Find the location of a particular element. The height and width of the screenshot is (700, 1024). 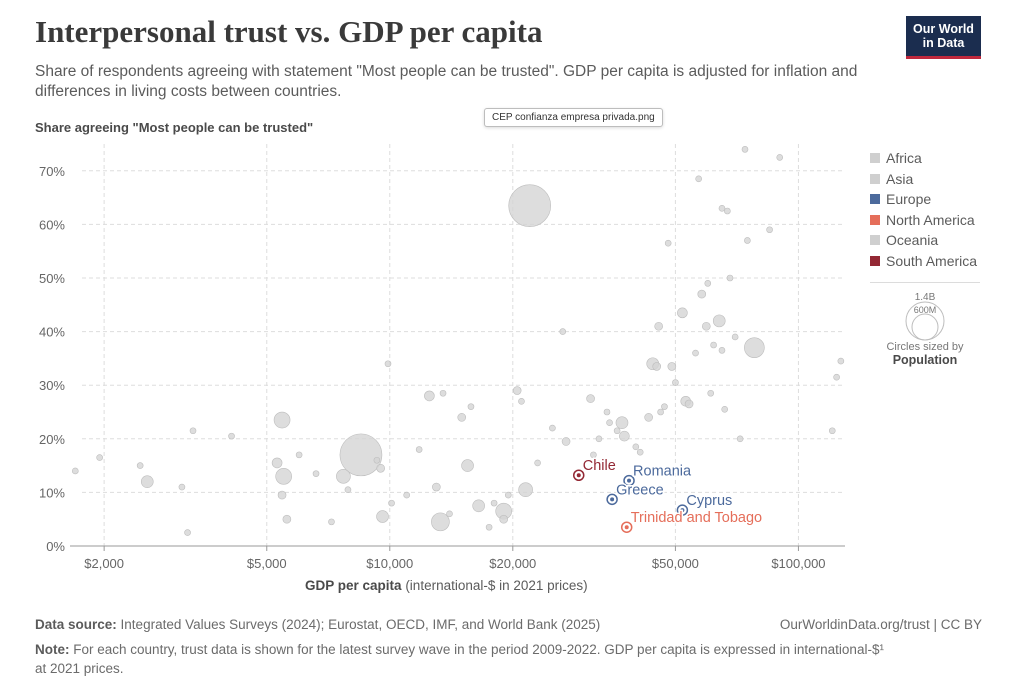

x-tick-label: $50,000 is located at coordinates (675, 563).